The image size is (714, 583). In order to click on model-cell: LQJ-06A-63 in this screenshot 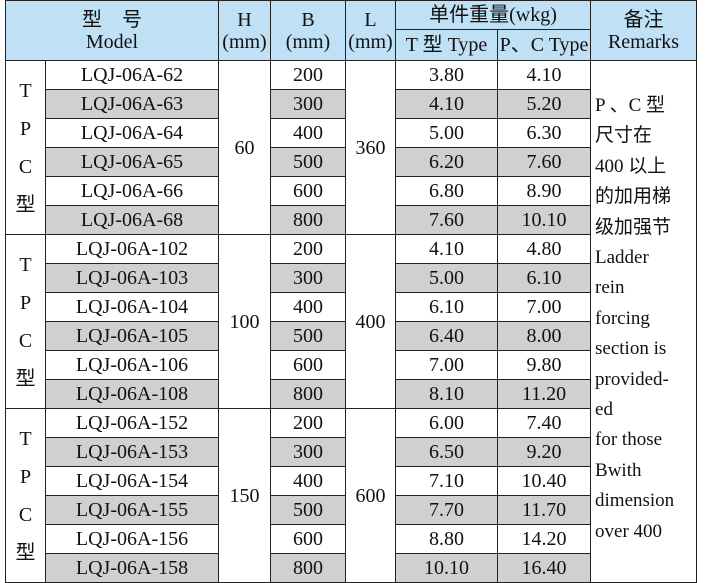, I will do `click(132, 104)`.